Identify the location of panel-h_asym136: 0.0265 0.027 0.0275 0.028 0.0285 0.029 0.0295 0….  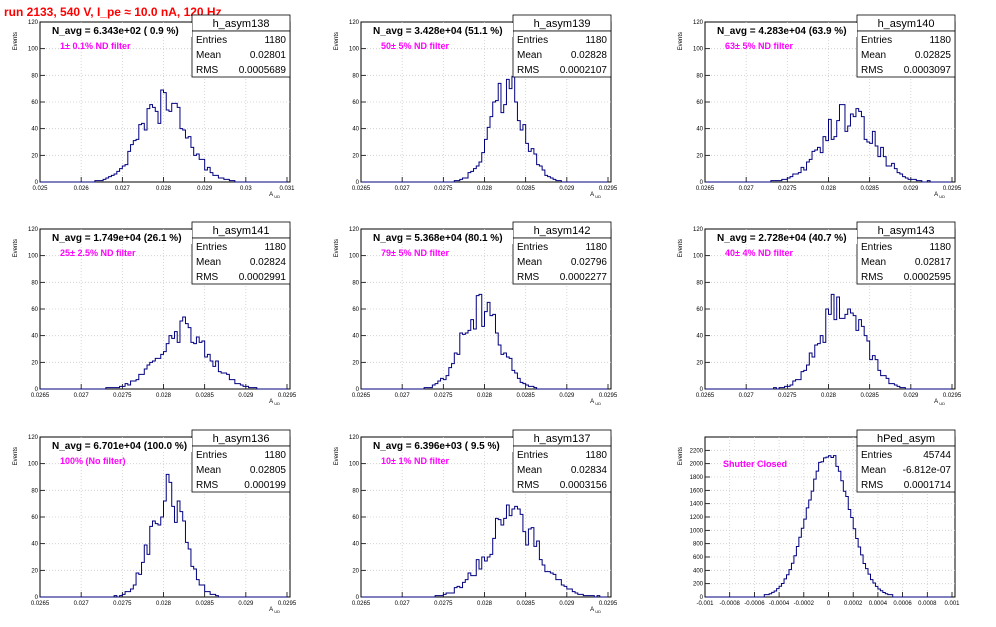
(155, 521).